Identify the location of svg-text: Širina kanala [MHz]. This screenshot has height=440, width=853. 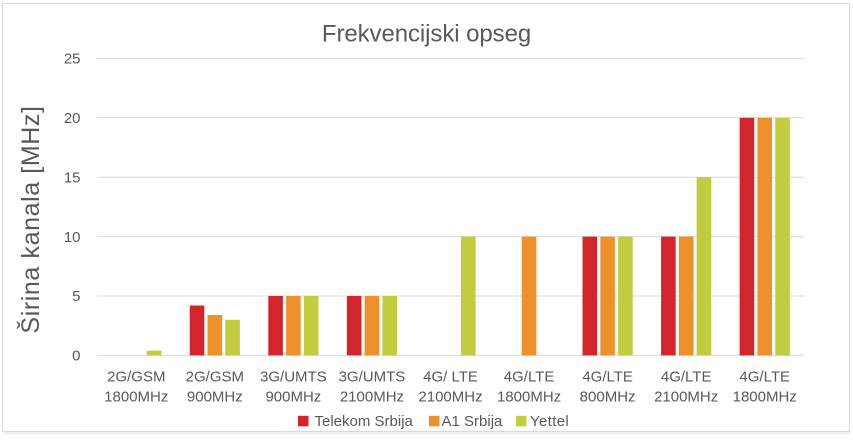
(30, 219).